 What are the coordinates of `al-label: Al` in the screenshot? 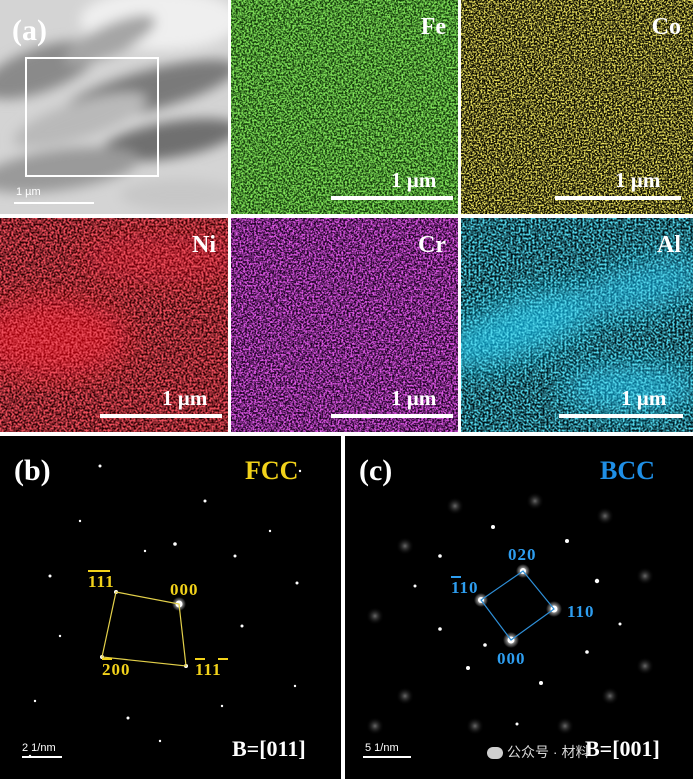 It's located at (669, 245).